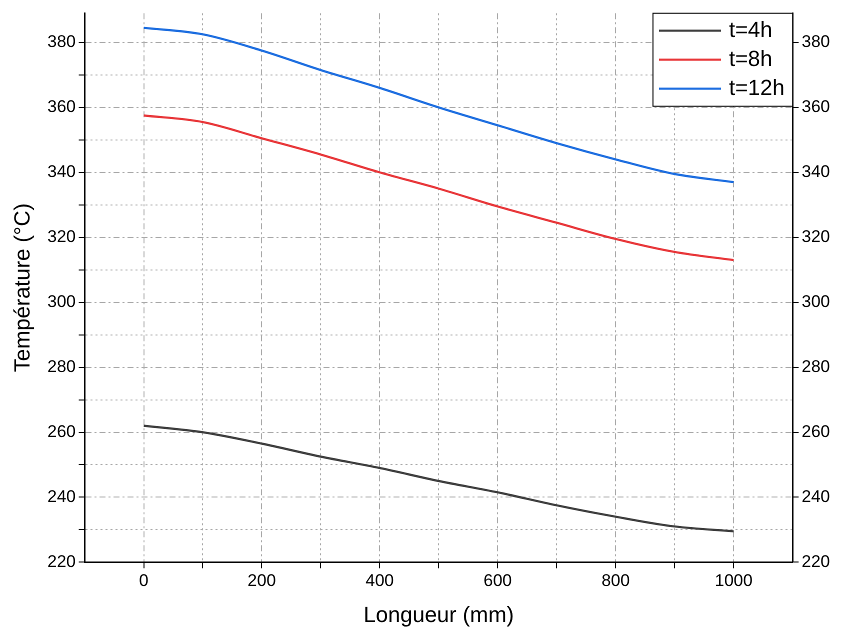  Describe the element at coordinates (733, 580) in the screenshot. I see `x-tick-label: 1000` at that location.